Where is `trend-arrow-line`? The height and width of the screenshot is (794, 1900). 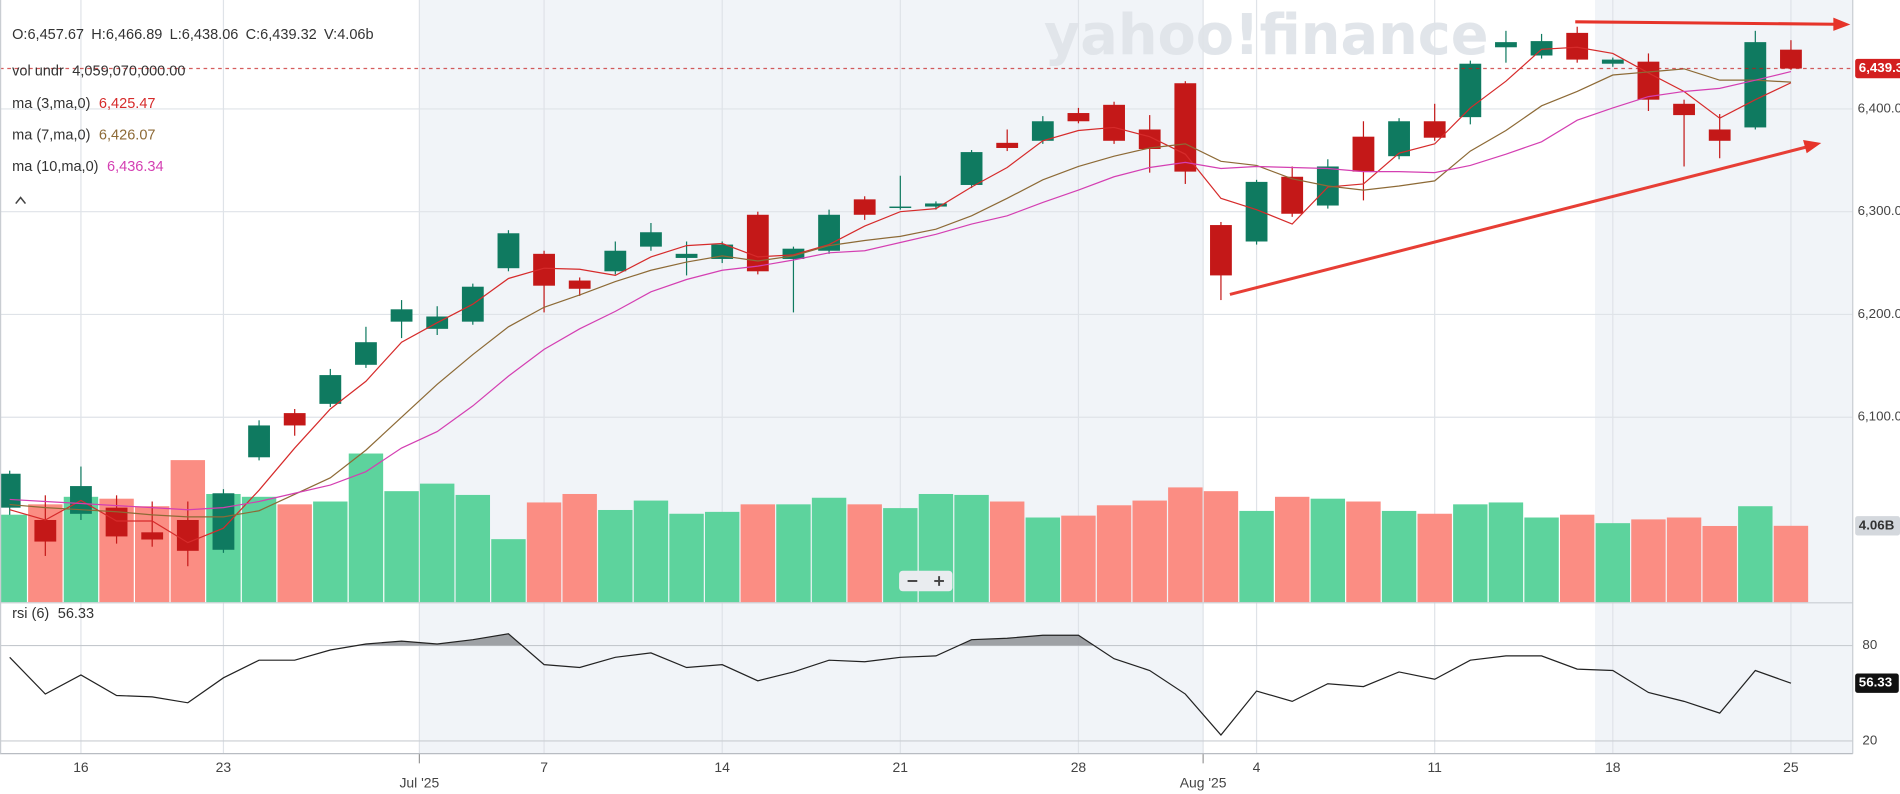
trend-arrow-line is located at coordinates (1519, 220).